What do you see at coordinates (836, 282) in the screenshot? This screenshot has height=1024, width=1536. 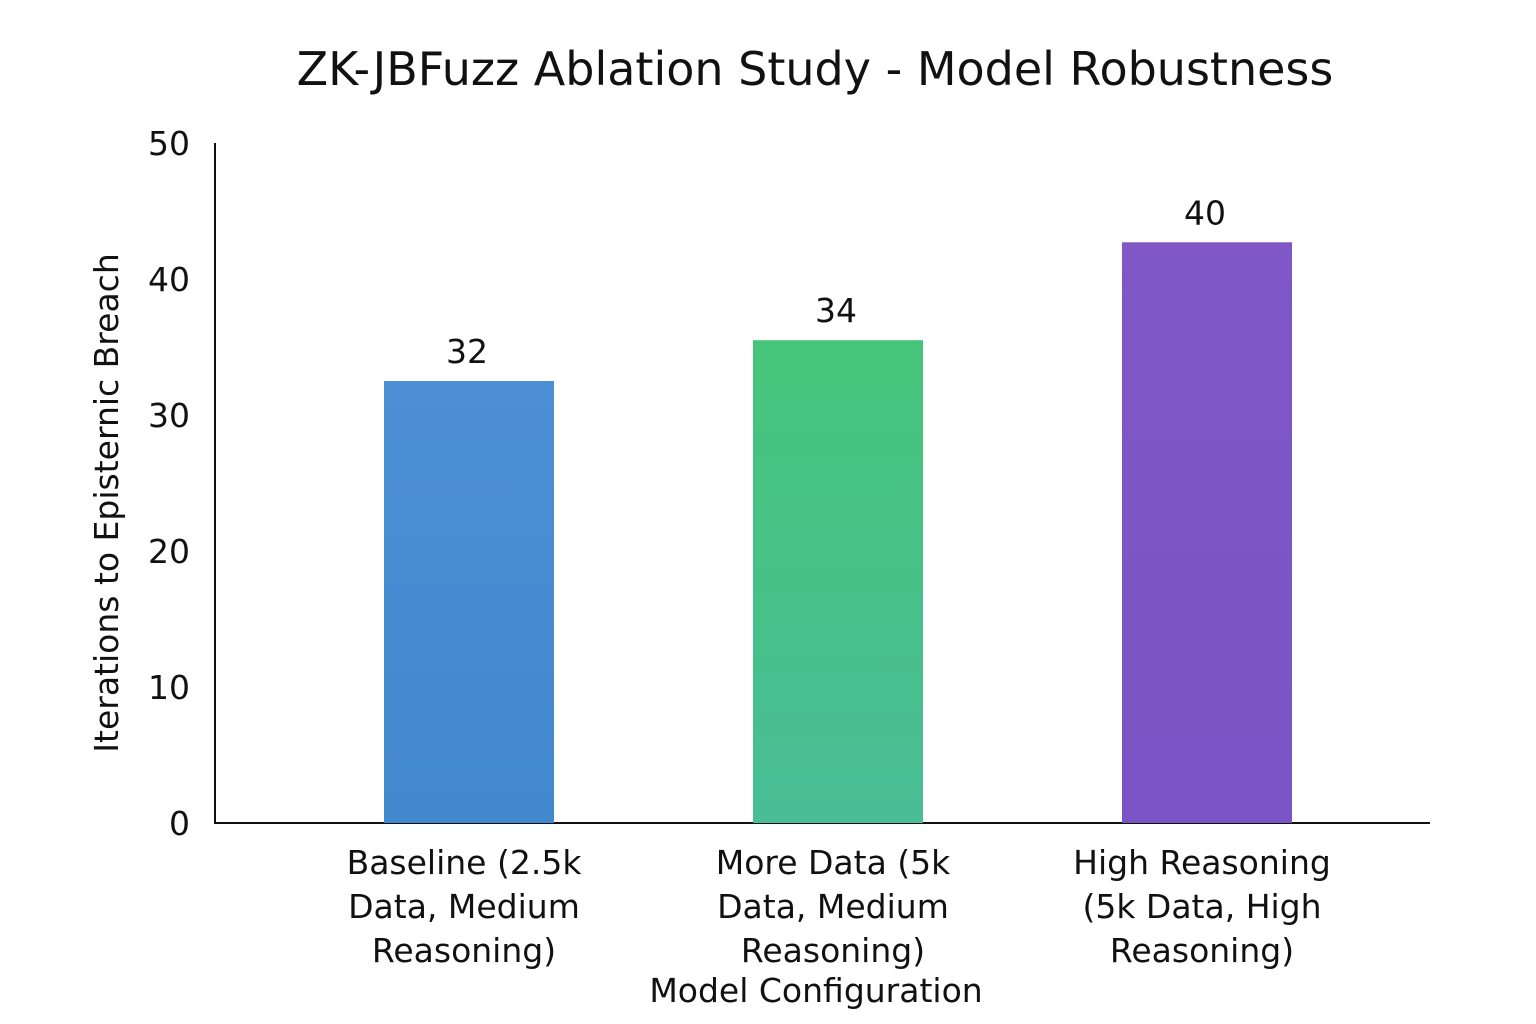 I see `bar-value-labels: 32 34 40` at bounding box center [836, 282].